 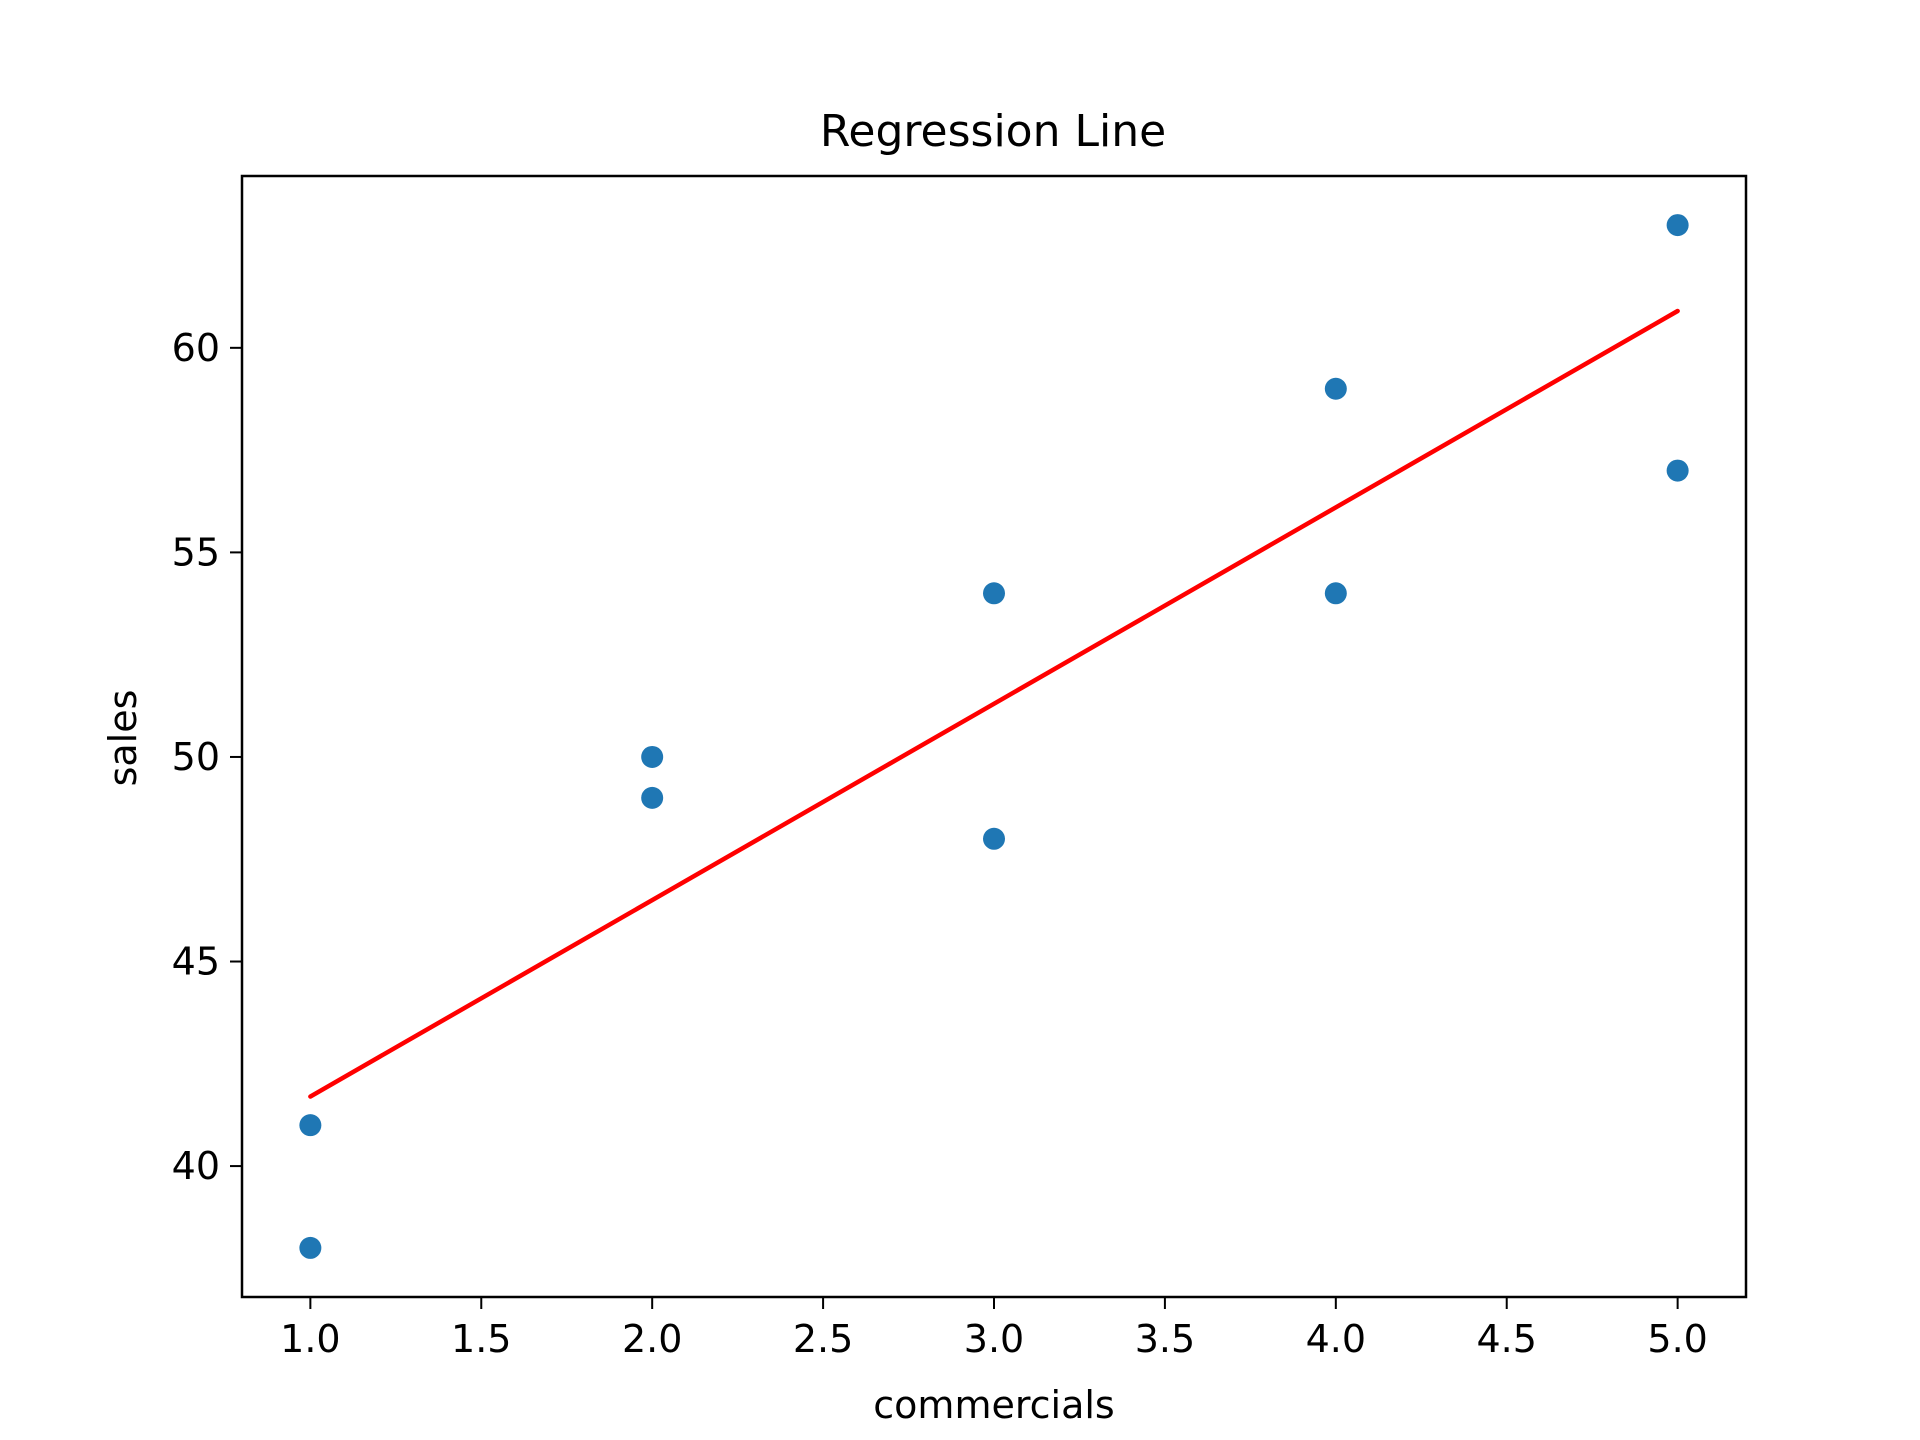 I want to click on x-tick-label: 4.0, so click(x=1336, y=1339).